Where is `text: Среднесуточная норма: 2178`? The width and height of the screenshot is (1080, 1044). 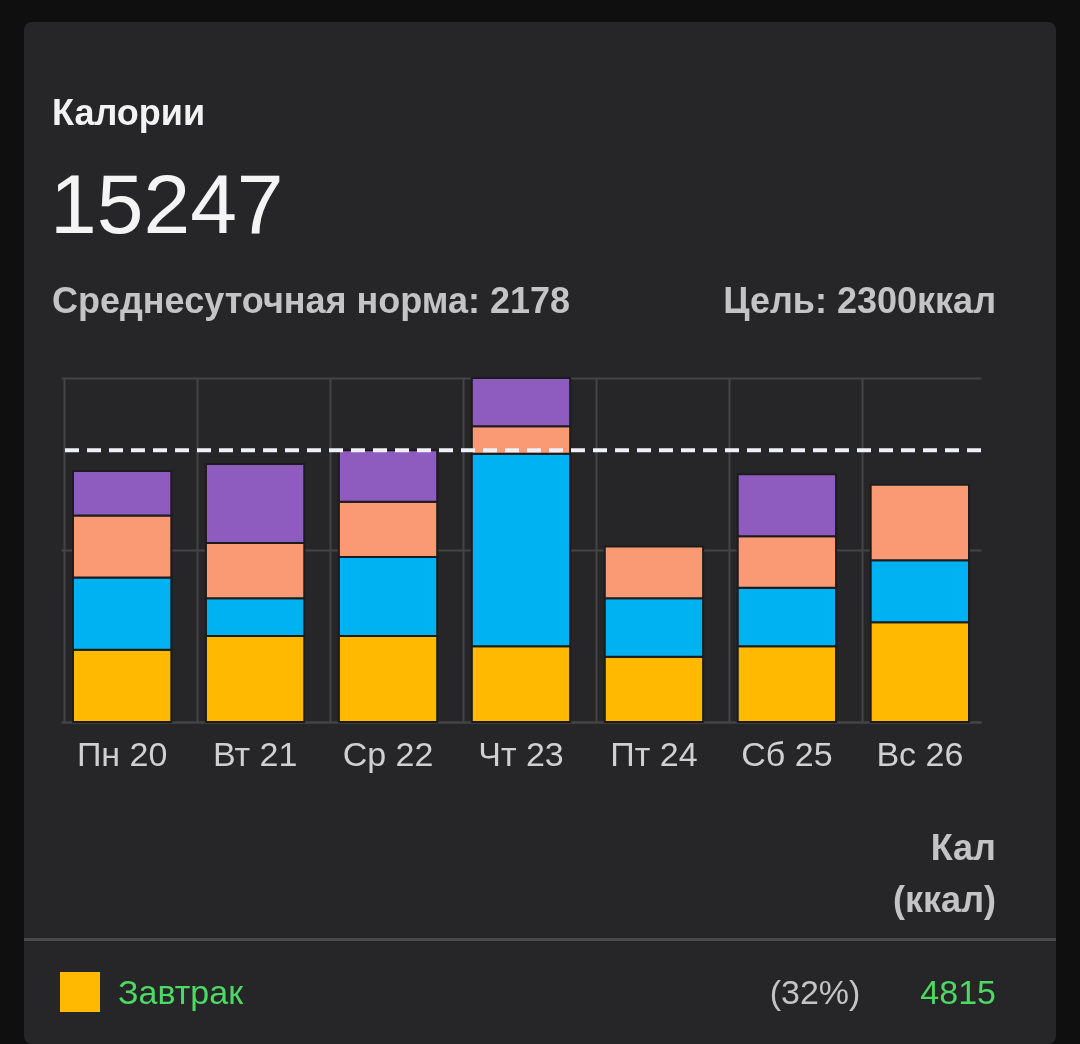 text: Среднесуточная норма: 2178 is located at coordinates (311, 301).